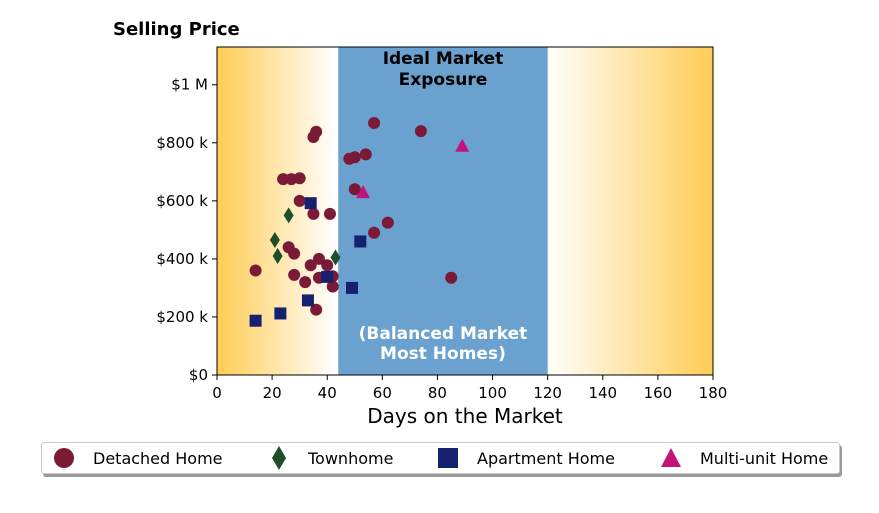 This screenshot has height=513, width=879. What do you see at coordinates (465, 416) in the screenshot?
I see `x-axis-label: Days on the Market` at bounding box center [465, 416].